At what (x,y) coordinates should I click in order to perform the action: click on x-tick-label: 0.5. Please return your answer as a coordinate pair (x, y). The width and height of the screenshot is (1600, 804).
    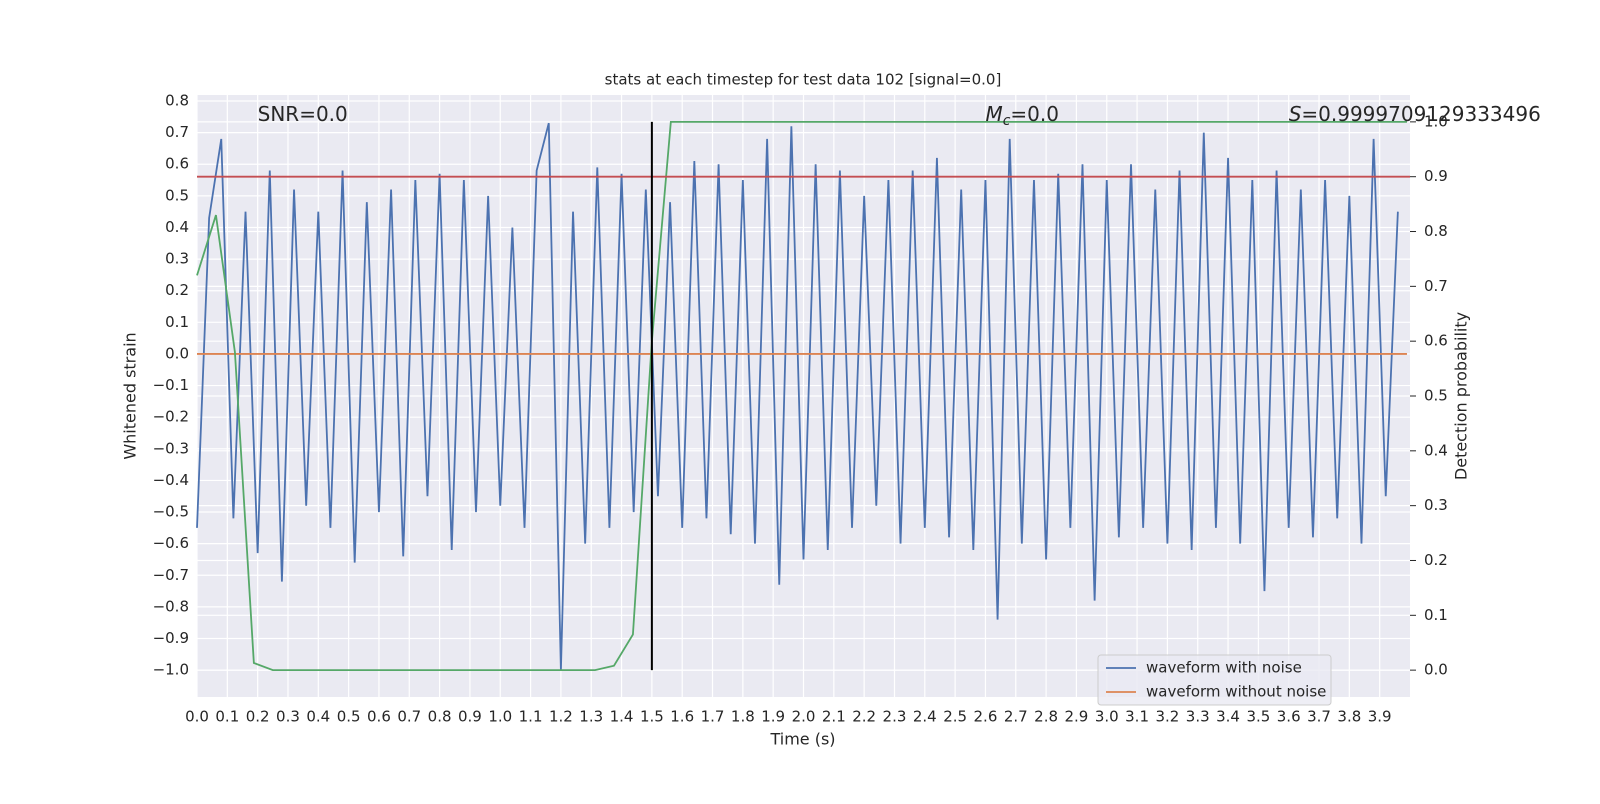
    Looking at the image, I should click on (349, 717).